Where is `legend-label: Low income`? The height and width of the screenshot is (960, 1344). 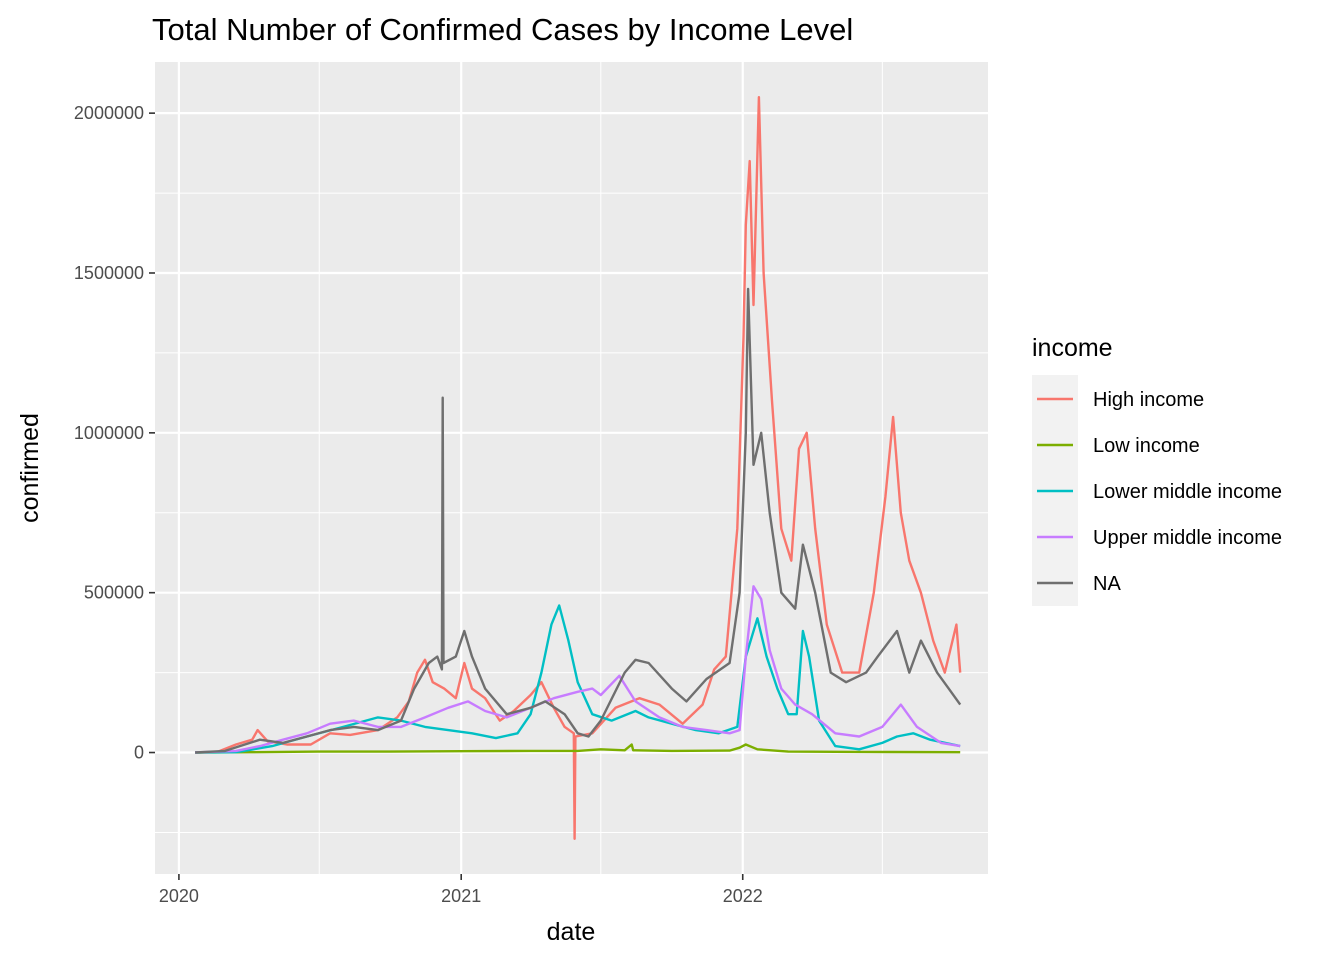
legend-label: Low income is located at coordinates (1146, 446).